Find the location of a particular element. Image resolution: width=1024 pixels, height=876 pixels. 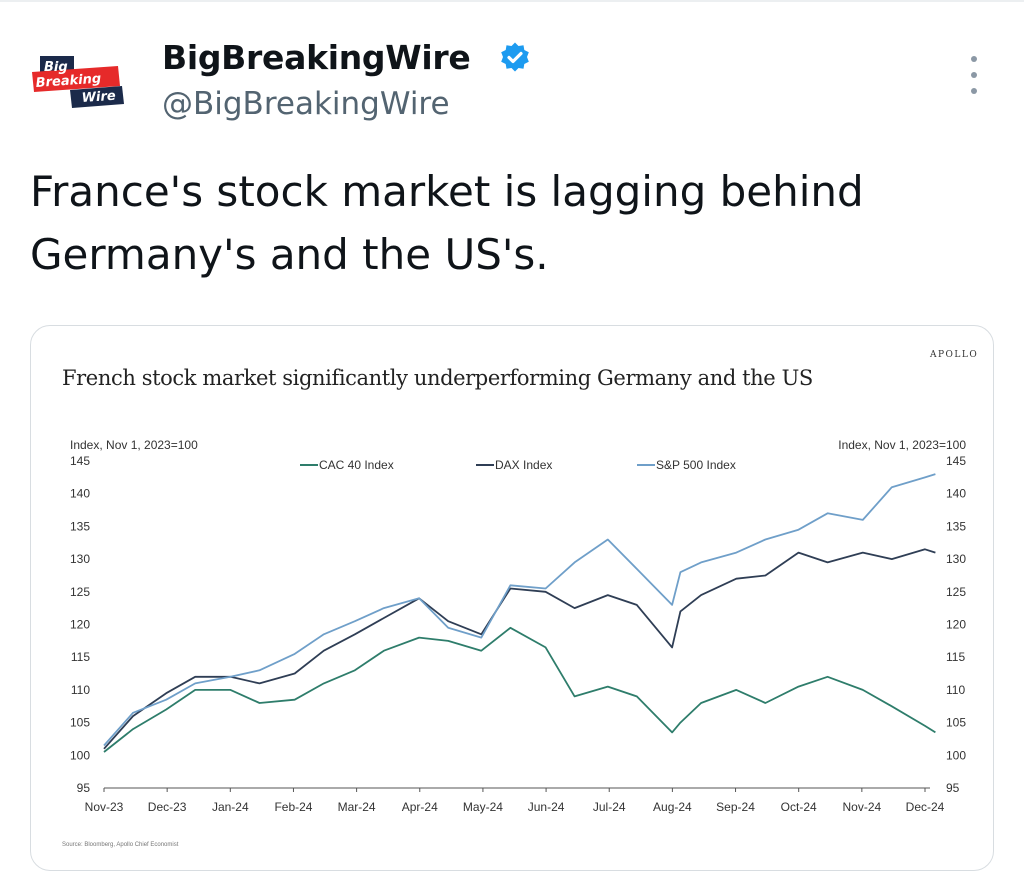

y-tick-label-right: 120 is located at coordinates (956, 625).